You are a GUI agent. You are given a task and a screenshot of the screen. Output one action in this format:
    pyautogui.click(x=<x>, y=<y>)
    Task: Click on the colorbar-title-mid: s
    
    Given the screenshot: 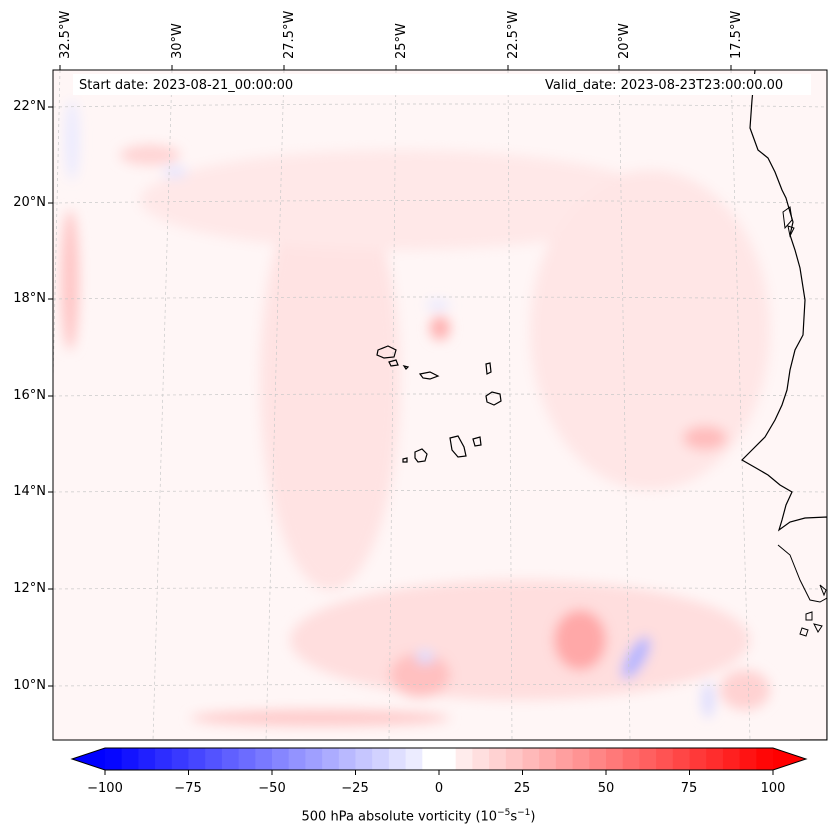 What is the action you would take?
    pyautogui.click(x=514, y=817)
    